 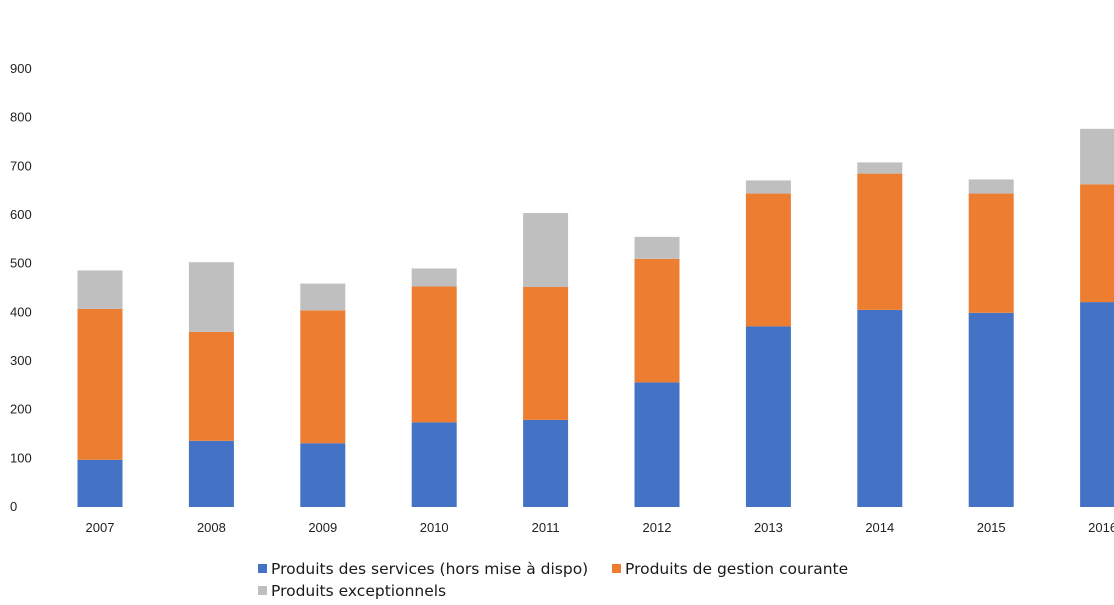 I want to click on x-tick-label: 2016, so click(x=1101, y=527).